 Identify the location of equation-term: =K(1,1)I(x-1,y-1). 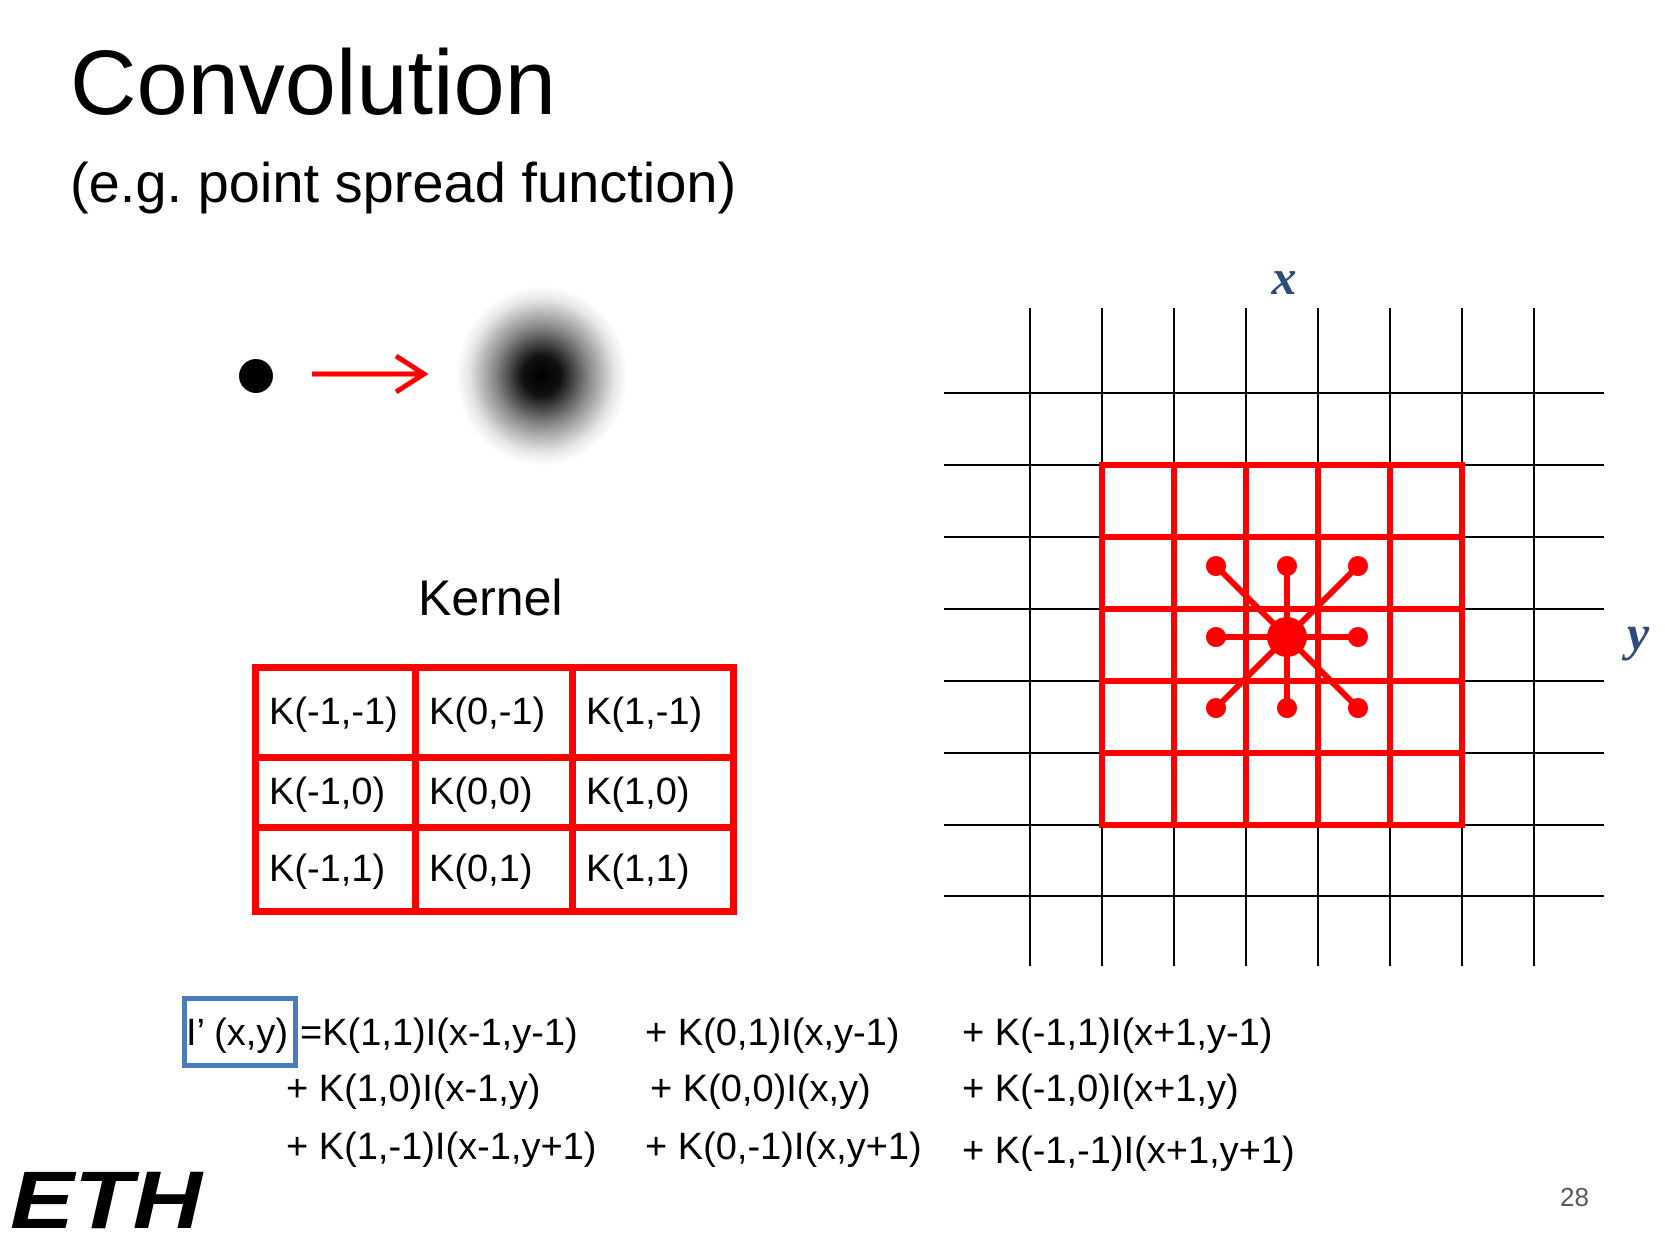
(439, 1033).